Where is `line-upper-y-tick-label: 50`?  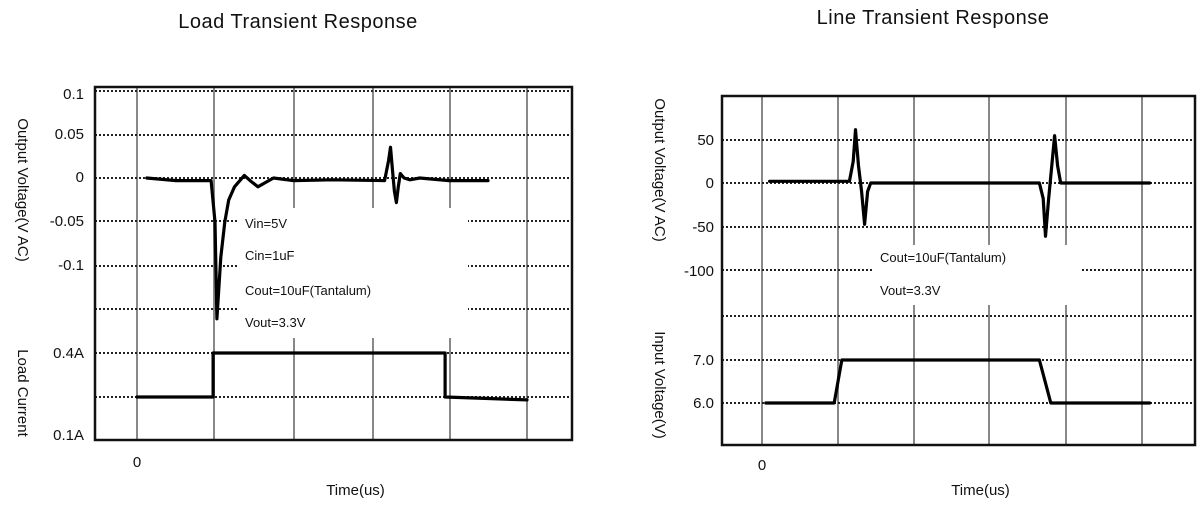 line-upper-y-tick-label: 50 is located at coordinates (705, 140).